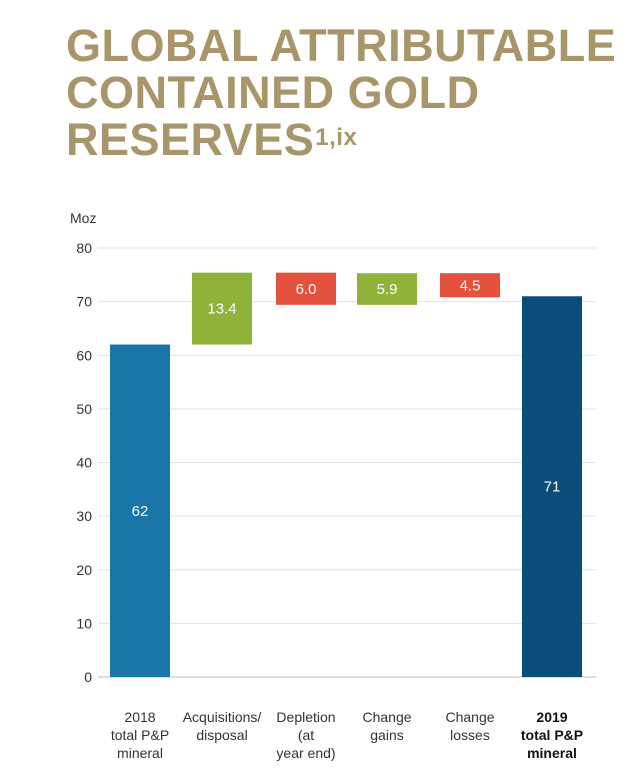 The height and width of the screenshot is (773, 642). Describe the element at coordinates (84, 248) in the screenshot. I see `y-tick-label: 80` at that location.